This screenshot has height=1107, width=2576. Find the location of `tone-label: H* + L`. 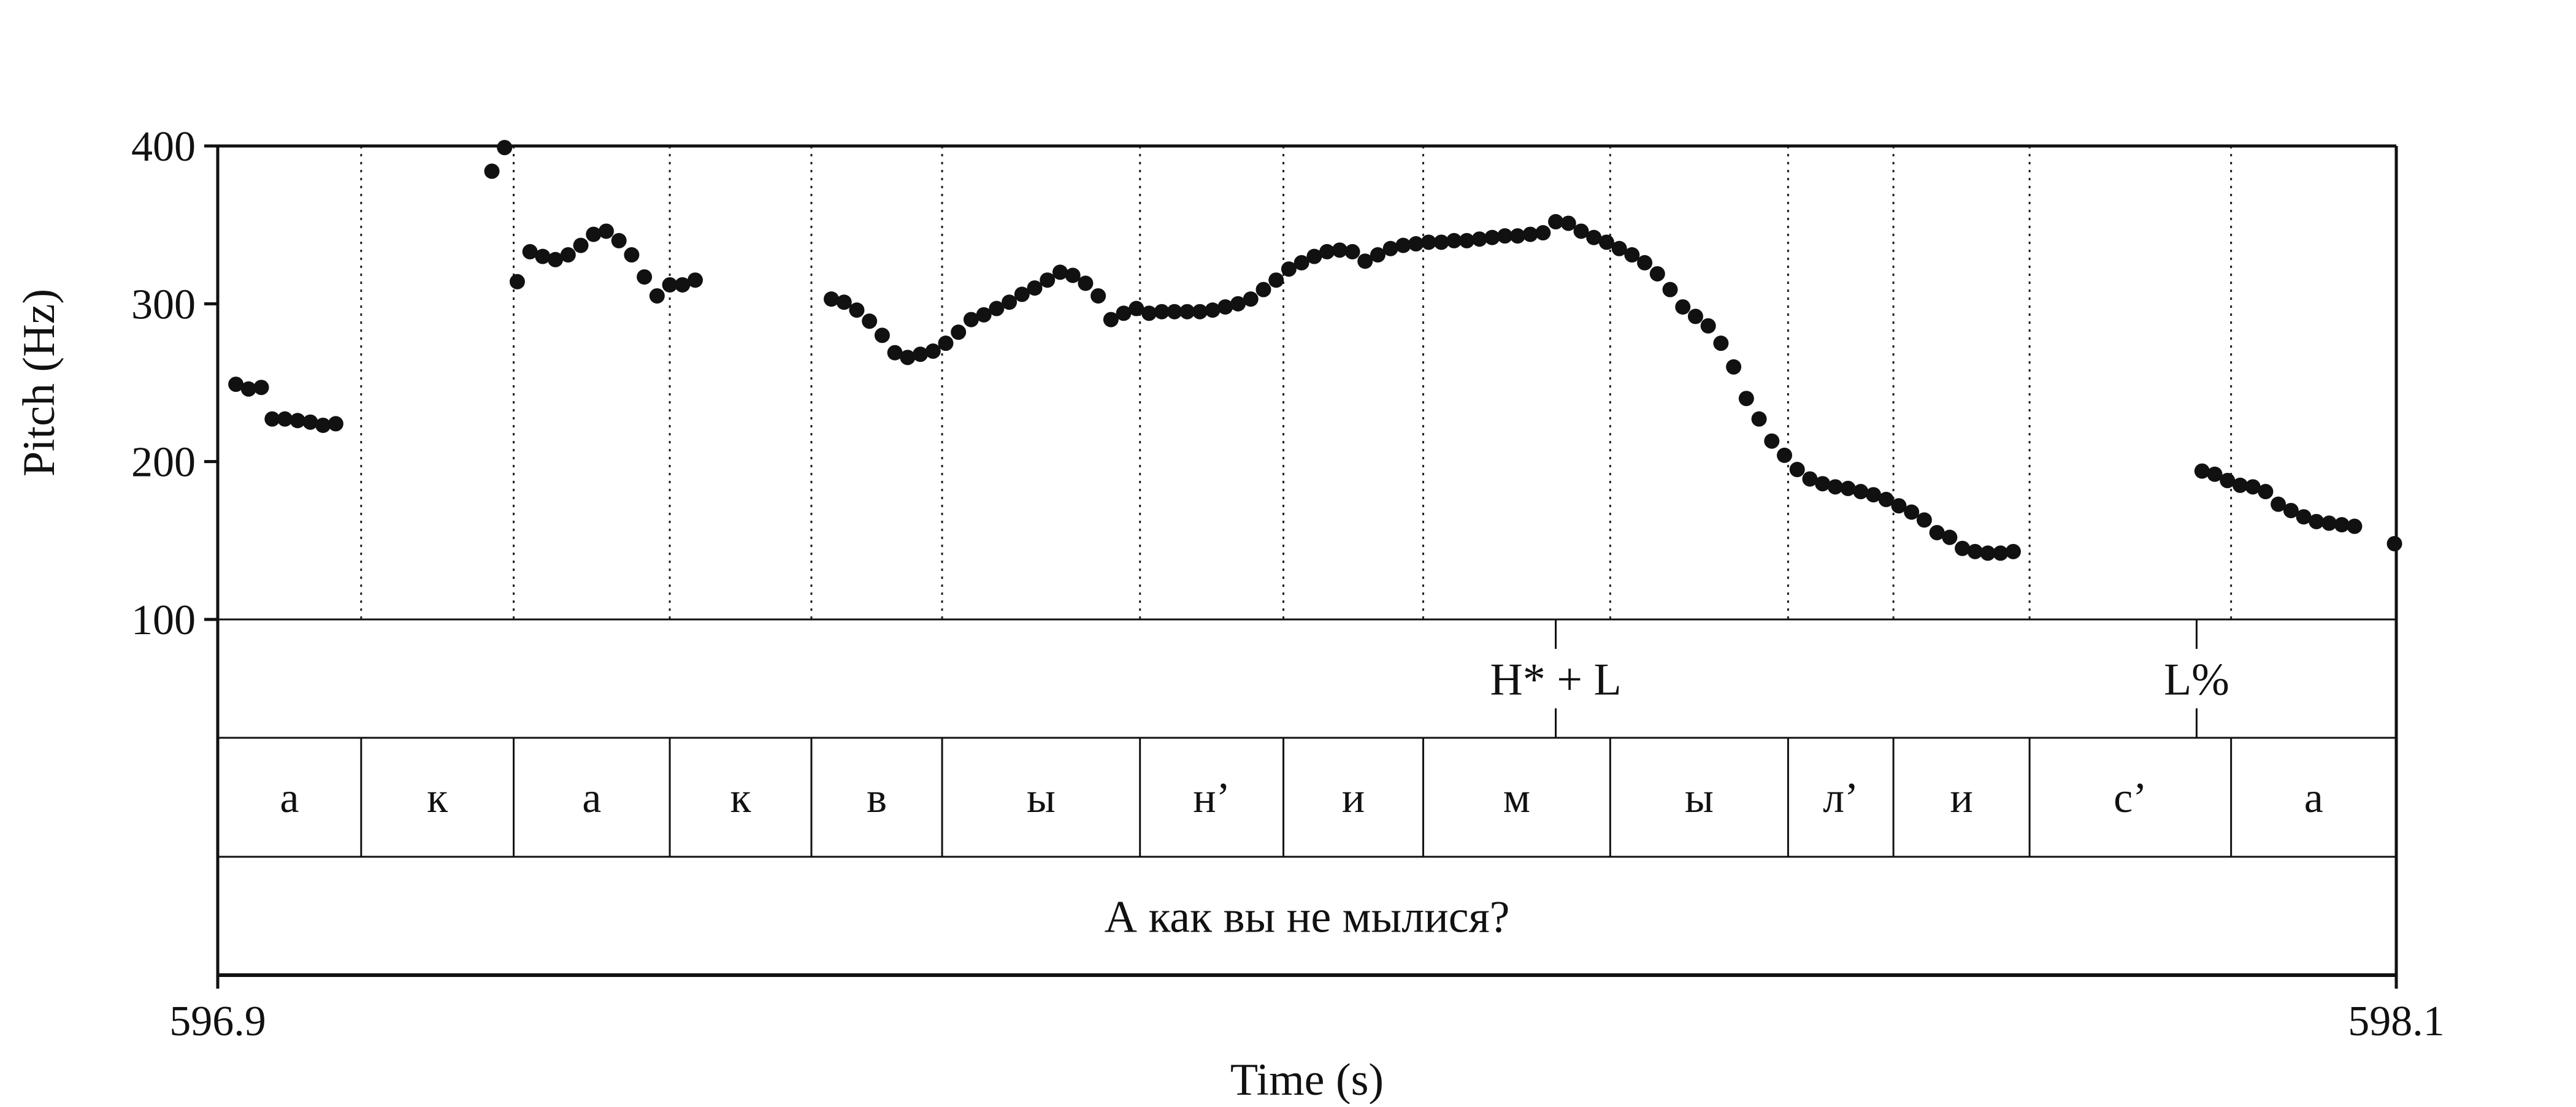

tone-label: H* + L is located at coordinates (1555, 680).